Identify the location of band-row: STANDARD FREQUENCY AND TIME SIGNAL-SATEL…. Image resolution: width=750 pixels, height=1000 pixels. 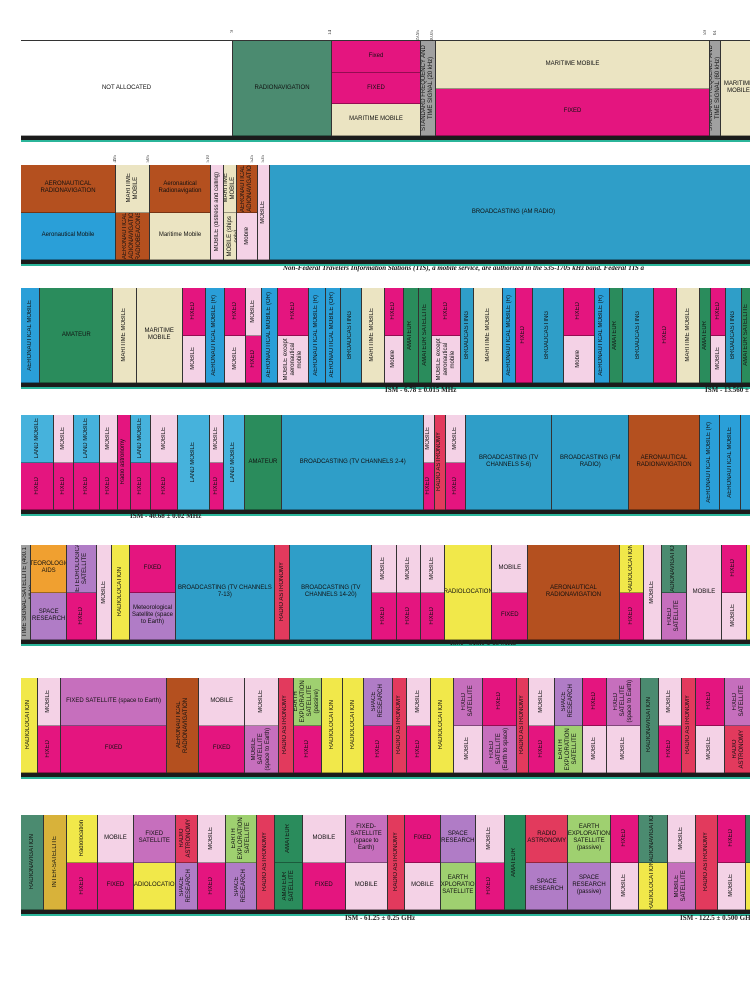
(385, 594).